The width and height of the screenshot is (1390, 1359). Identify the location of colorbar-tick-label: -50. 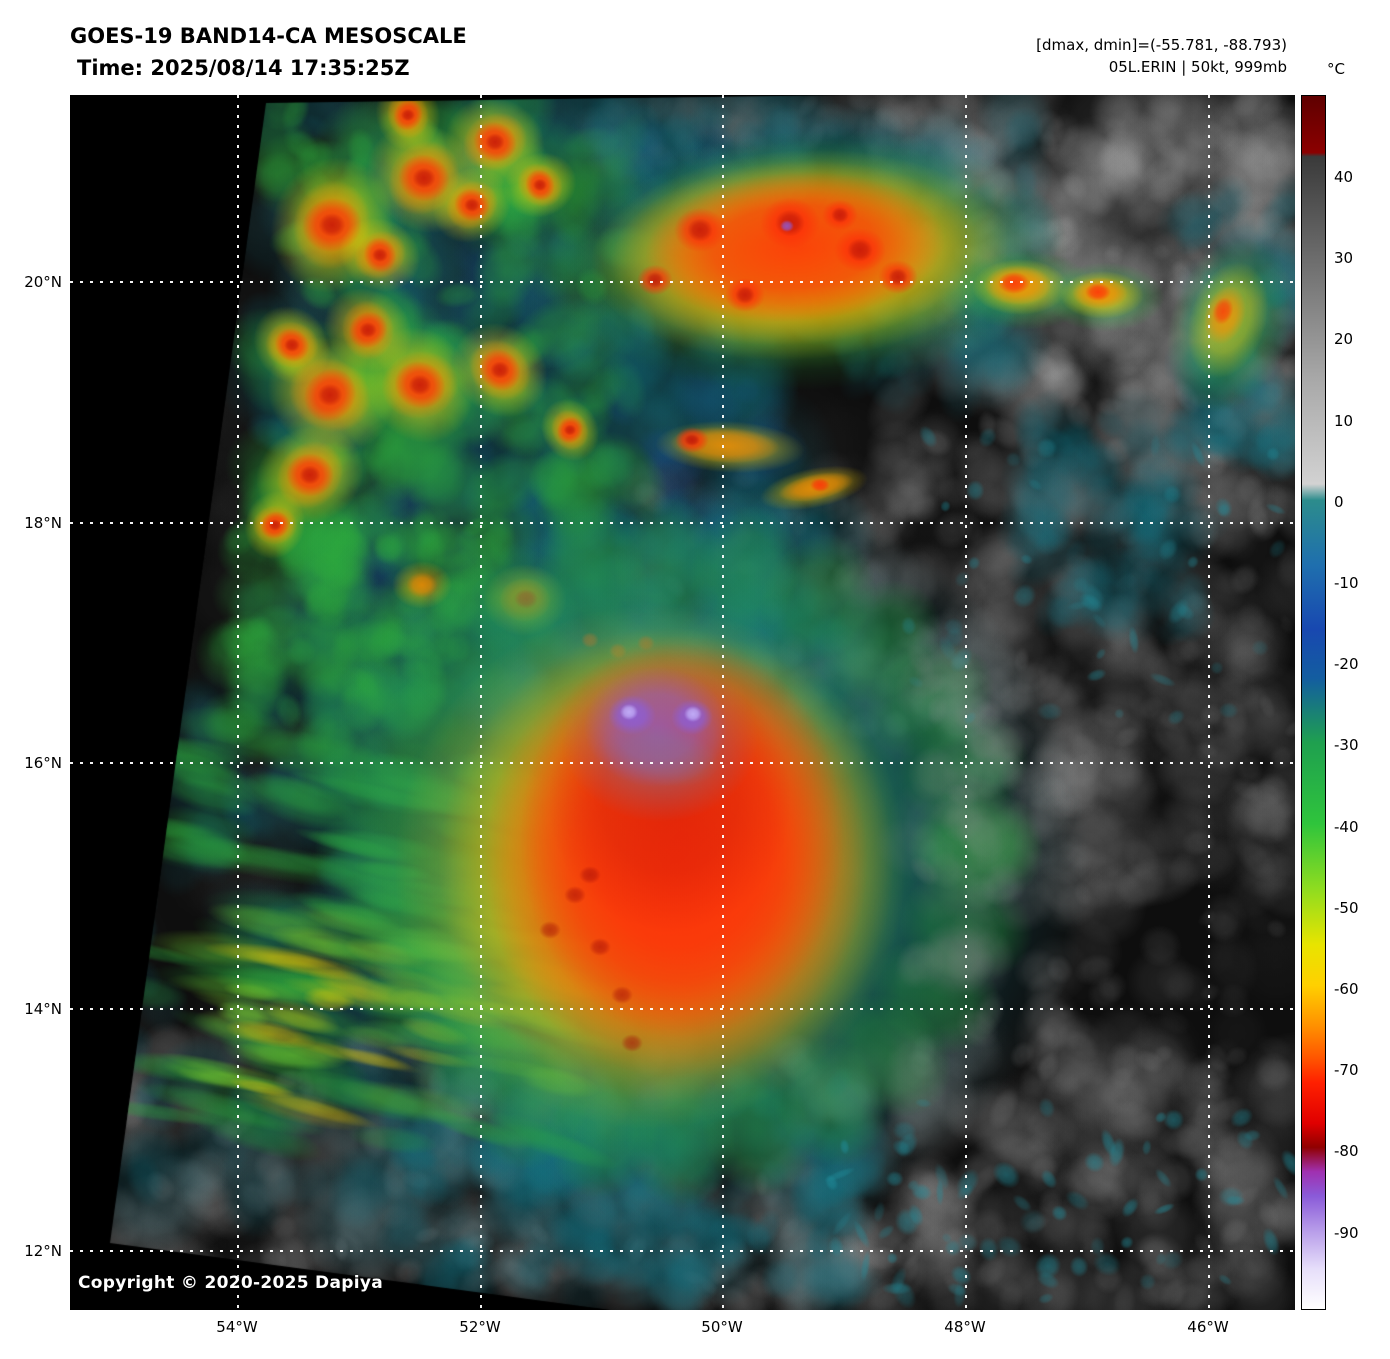
(1346, 908).